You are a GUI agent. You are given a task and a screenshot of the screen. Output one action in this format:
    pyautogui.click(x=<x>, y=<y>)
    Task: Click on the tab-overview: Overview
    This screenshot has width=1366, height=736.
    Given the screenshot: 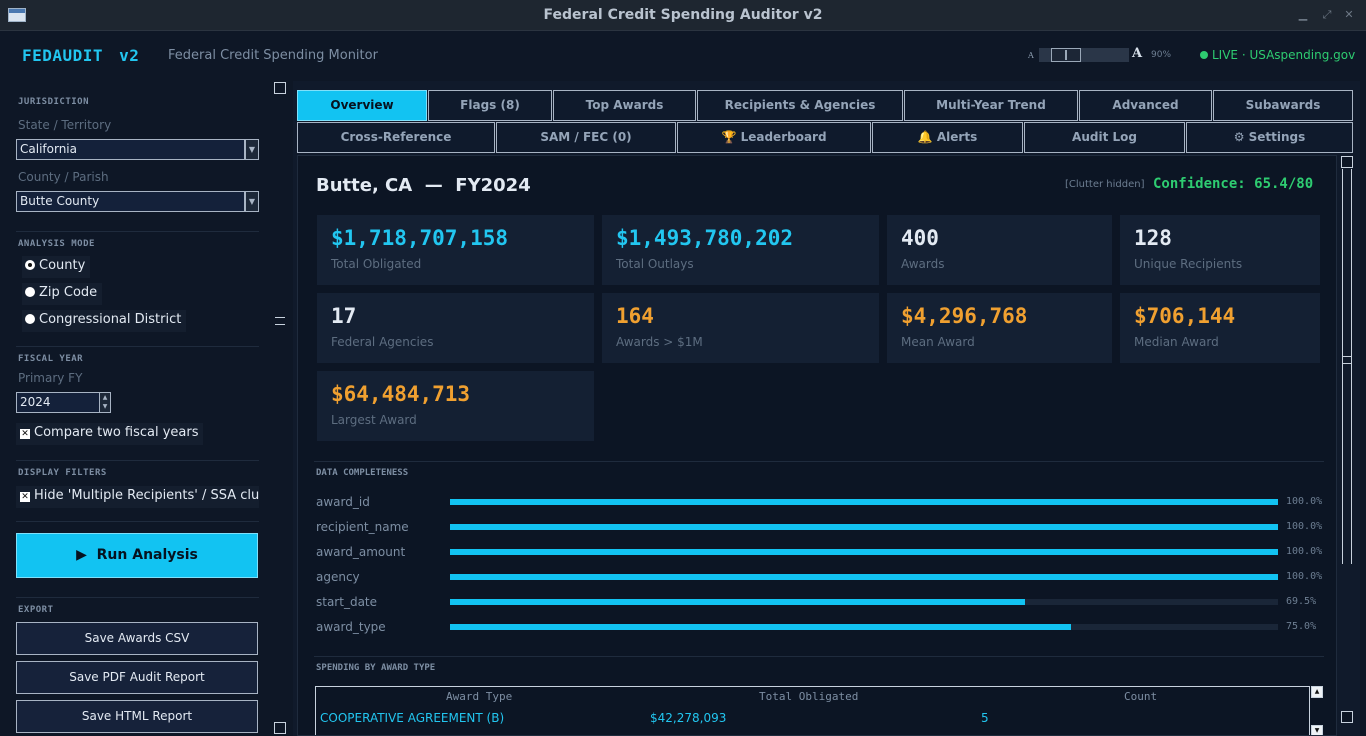 What is the action you would take?
    pyautogui.click(x=362, y=105)
    